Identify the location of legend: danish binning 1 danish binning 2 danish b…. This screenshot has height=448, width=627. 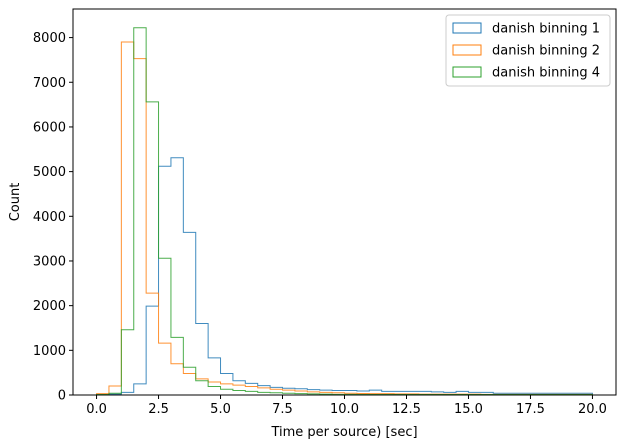
(528, 50).